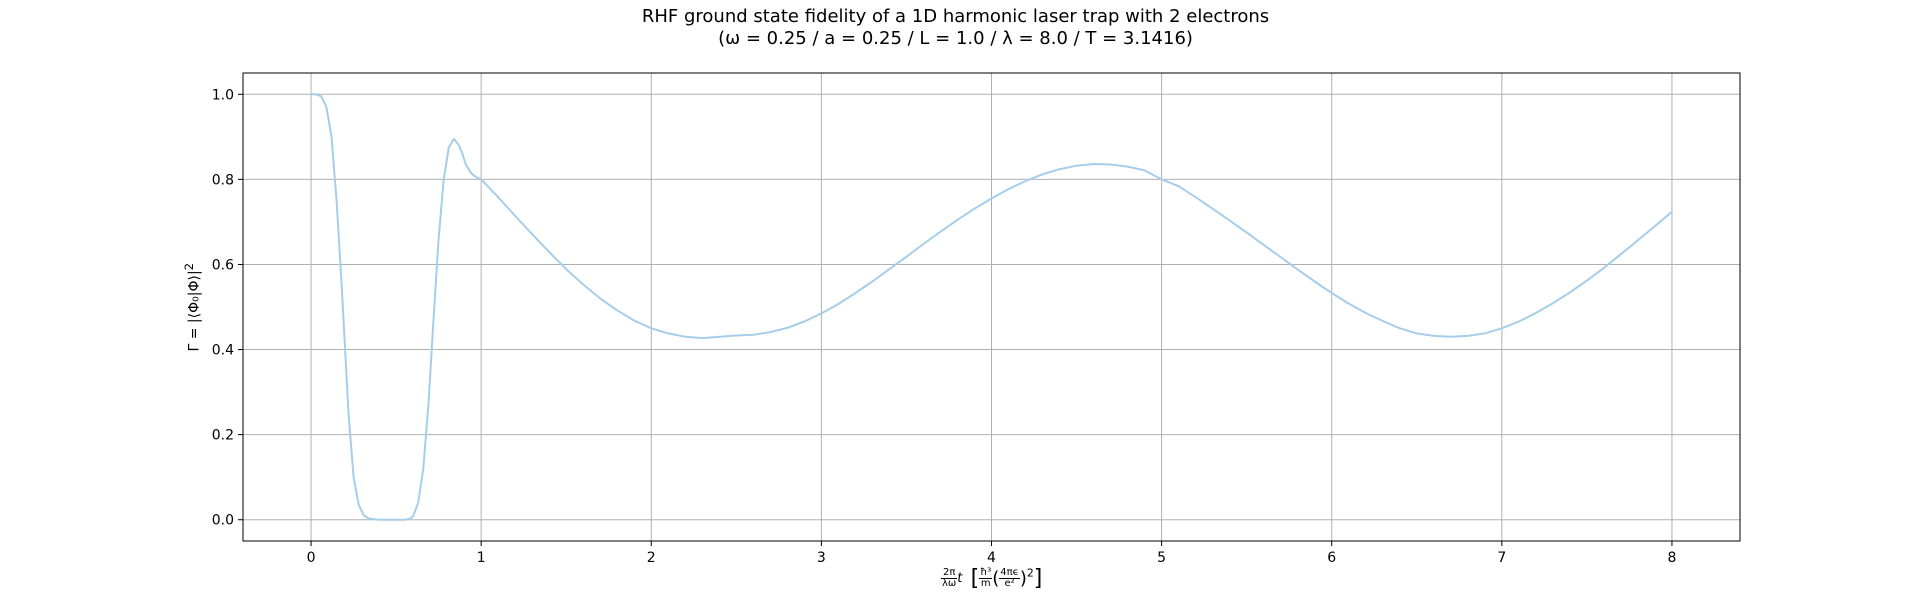  Describe the element at coordinates (223, 95) in the screenshot. I see `y-tick-label: 1.0` at that location.